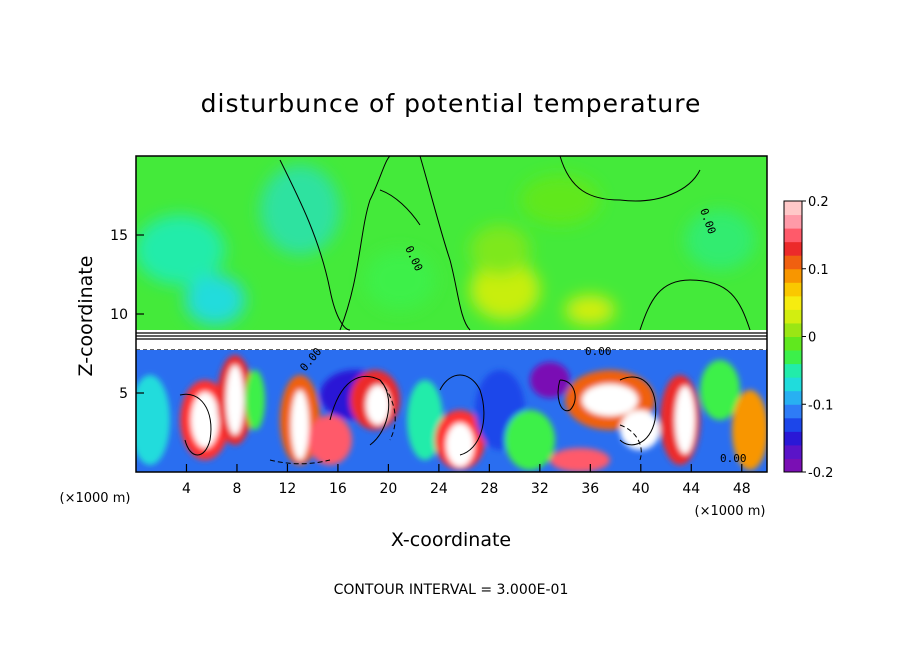  What do you see at coordinates (451, 540) in the screenshot?
I see `x-axis-label: X-coordinate` at bounding box center [451, 540].